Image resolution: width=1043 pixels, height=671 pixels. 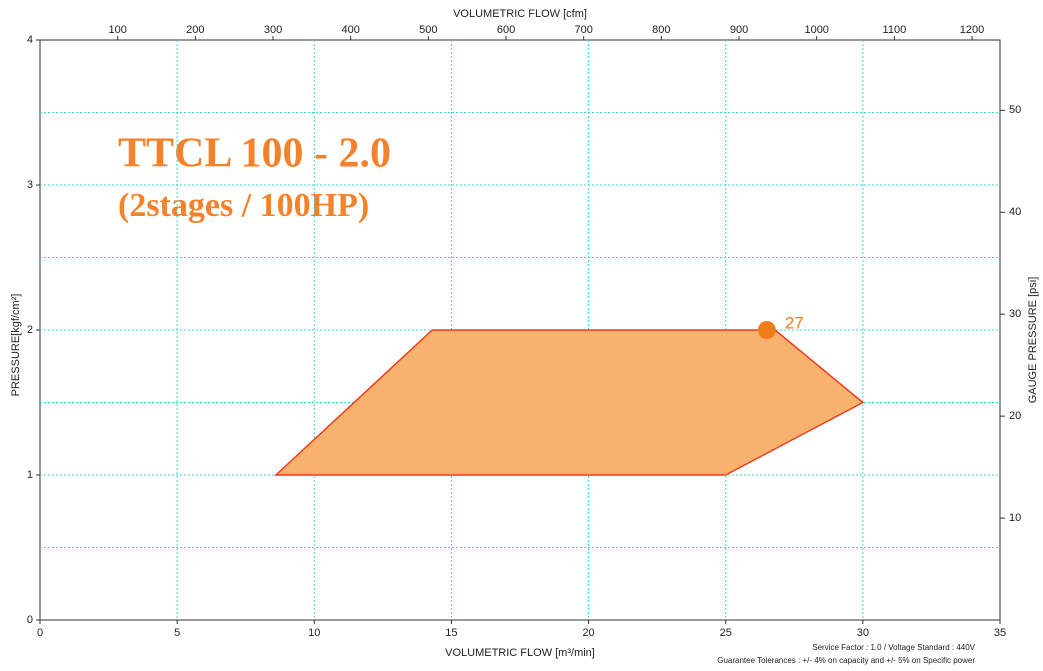 I want to click on y2-tick-label: 10, so click(x=1015, y=518).